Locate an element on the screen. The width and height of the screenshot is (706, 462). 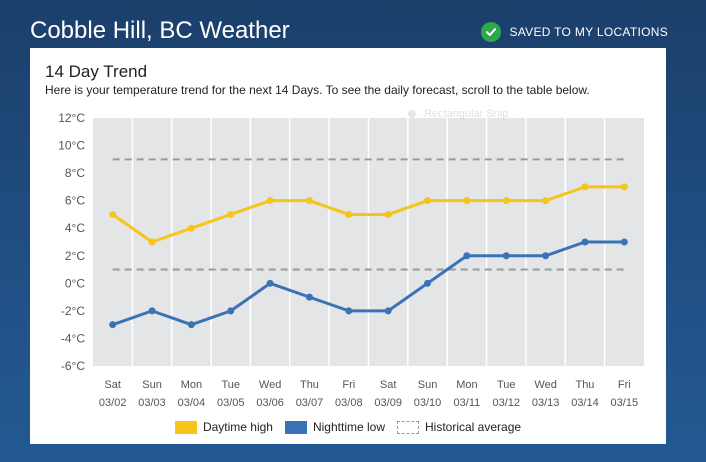
x-tick-date-label: 03/11 is located at coordinates (467, 403).